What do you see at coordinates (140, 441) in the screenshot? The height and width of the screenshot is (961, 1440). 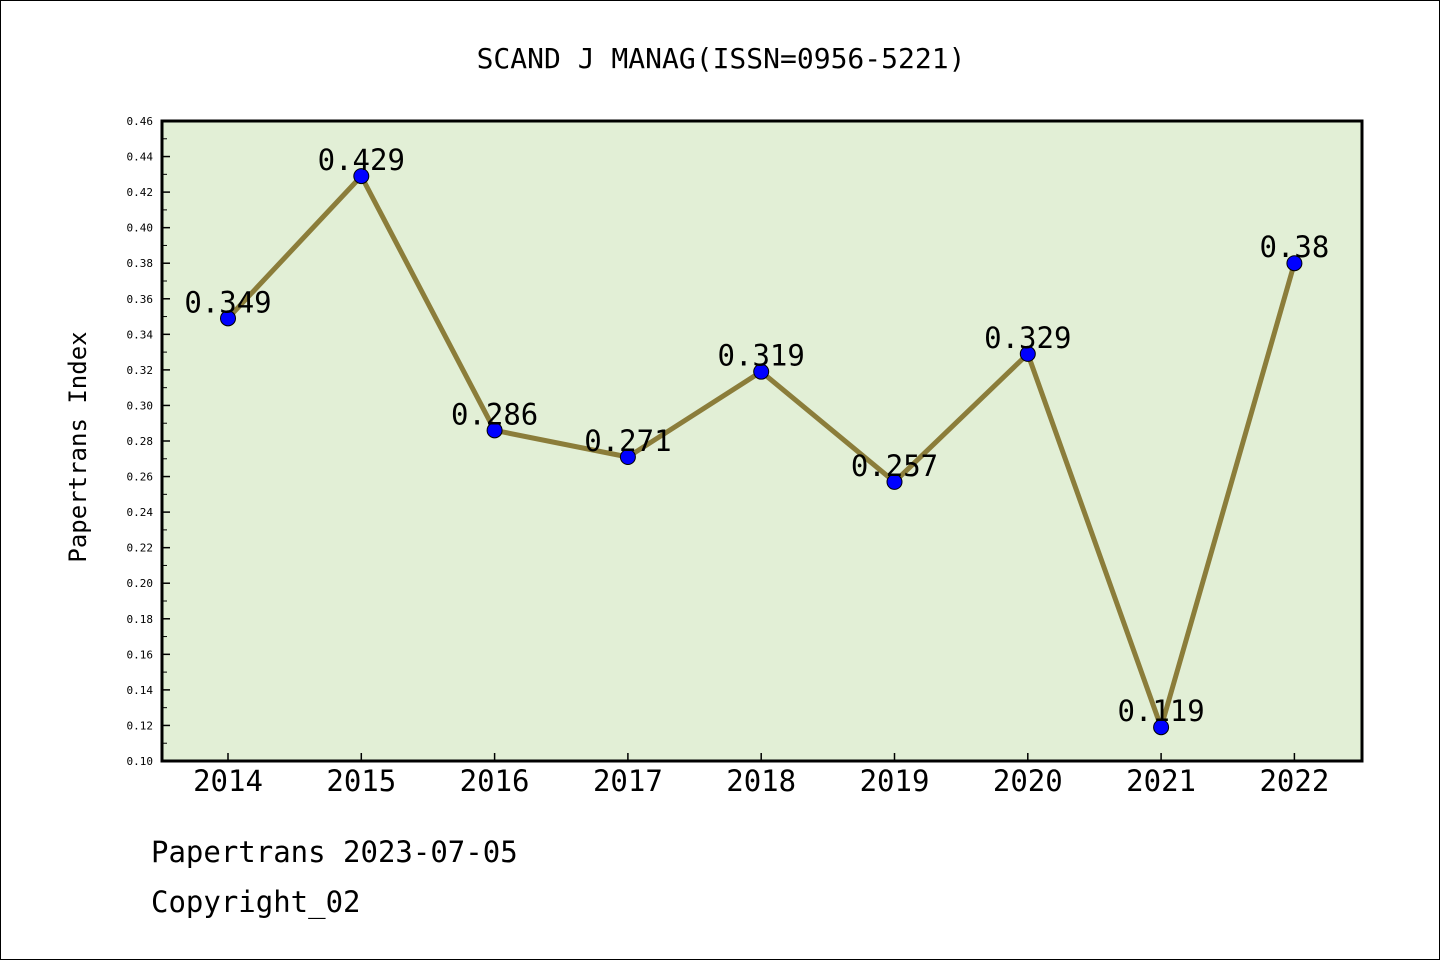 I see `y-tick-label: 0.28` at bounding box center [140, 441].